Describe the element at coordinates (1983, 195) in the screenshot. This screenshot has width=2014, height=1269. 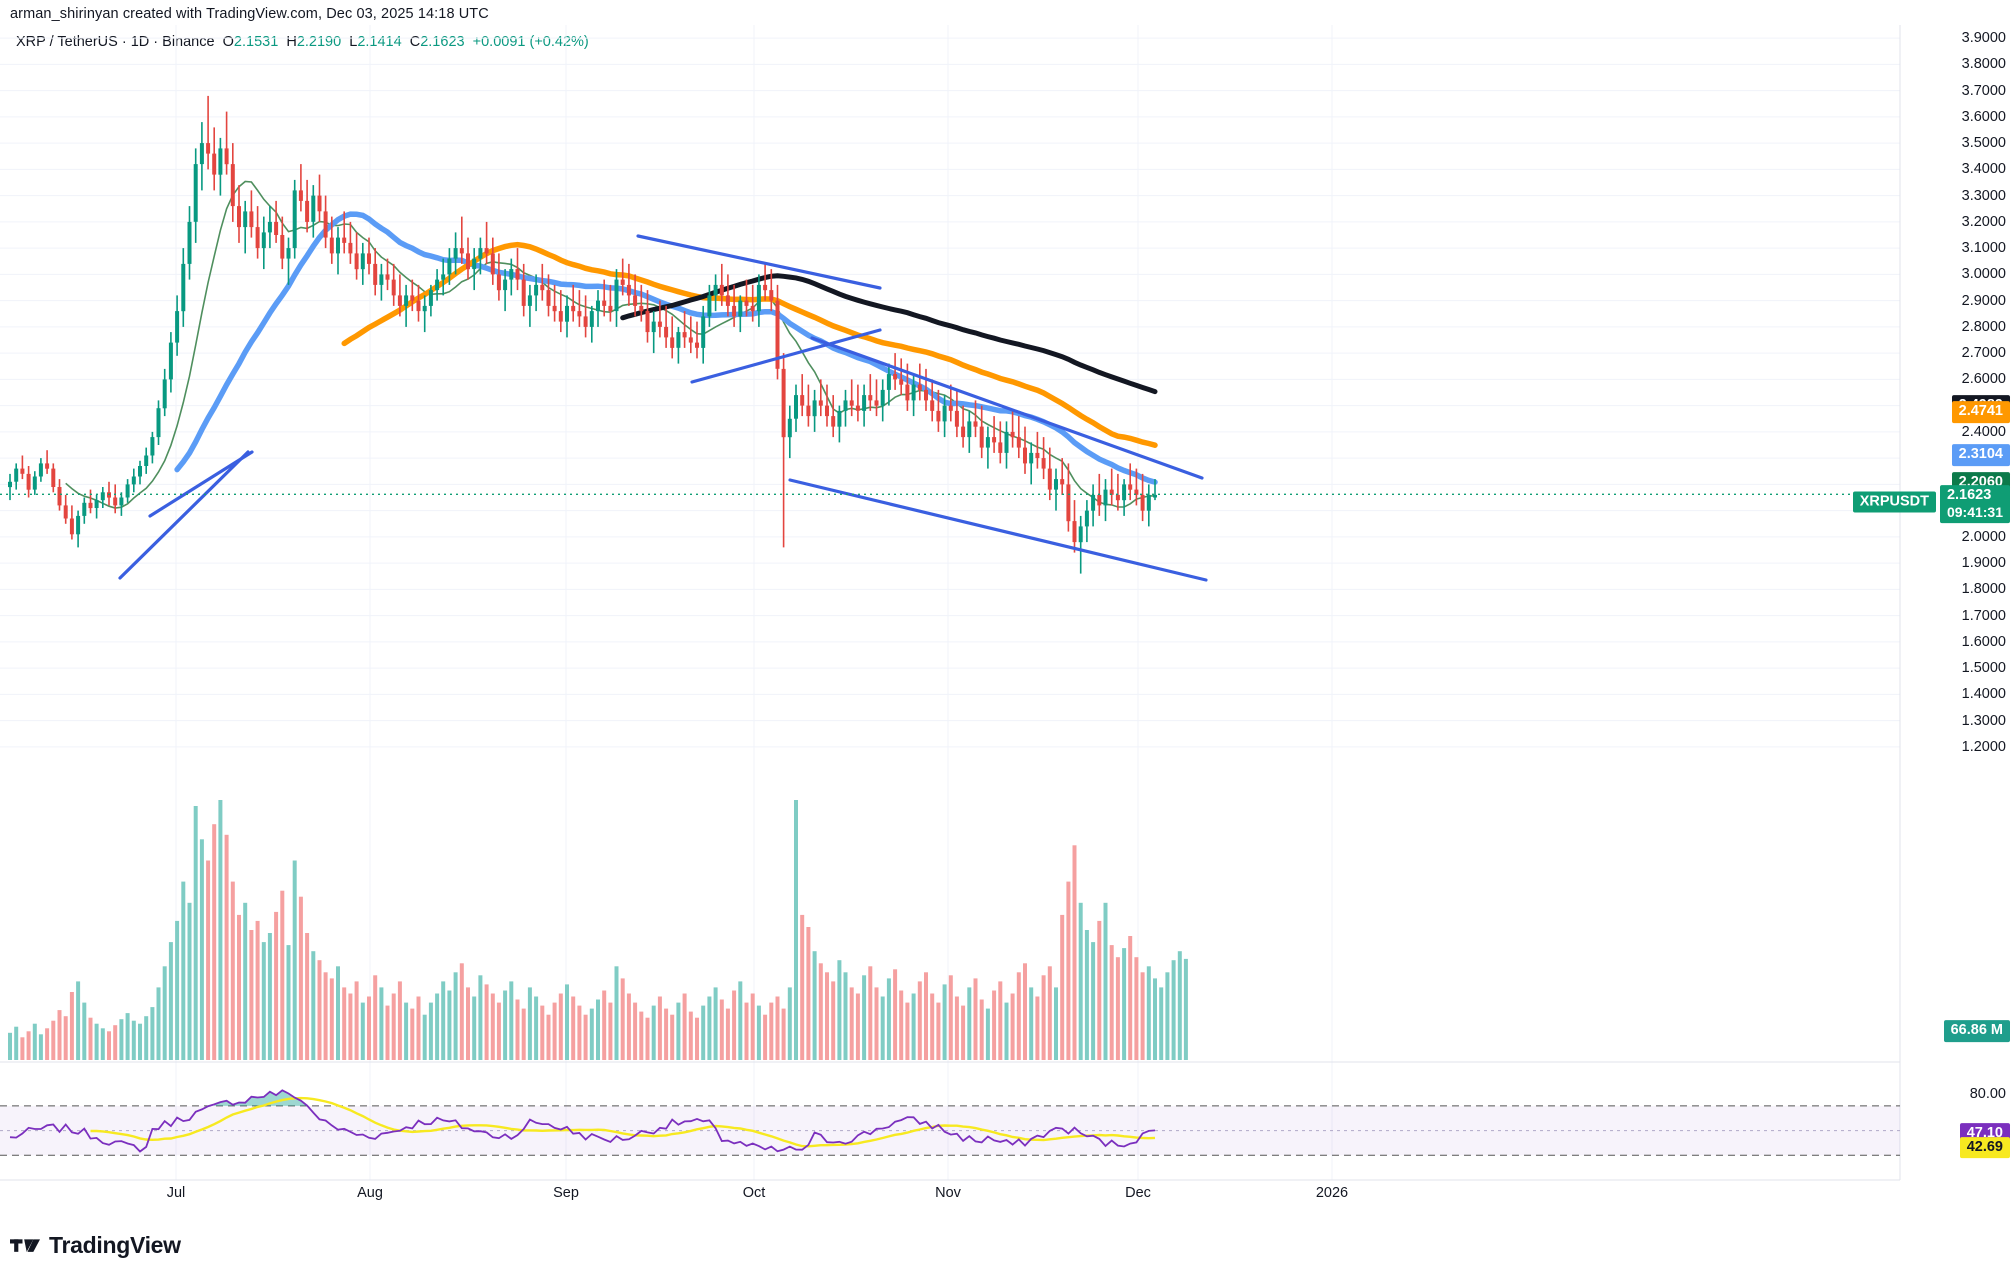
I see `price-tick: 3.3000` at that location.